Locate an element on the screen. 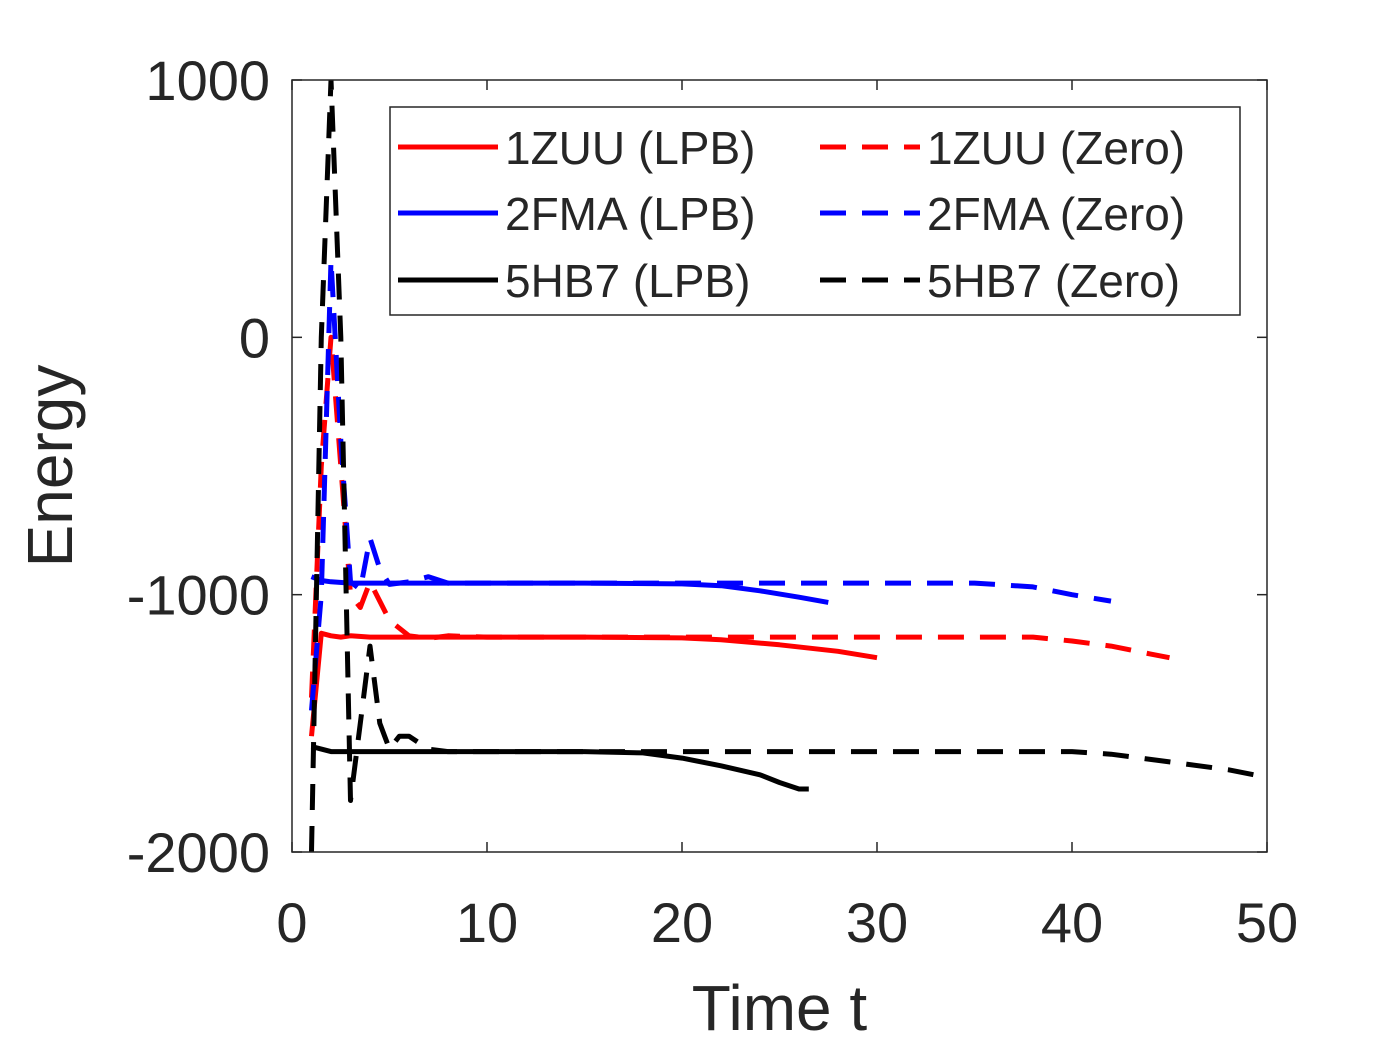  y-axis-label: Energy is located at coordinates (50, 466).